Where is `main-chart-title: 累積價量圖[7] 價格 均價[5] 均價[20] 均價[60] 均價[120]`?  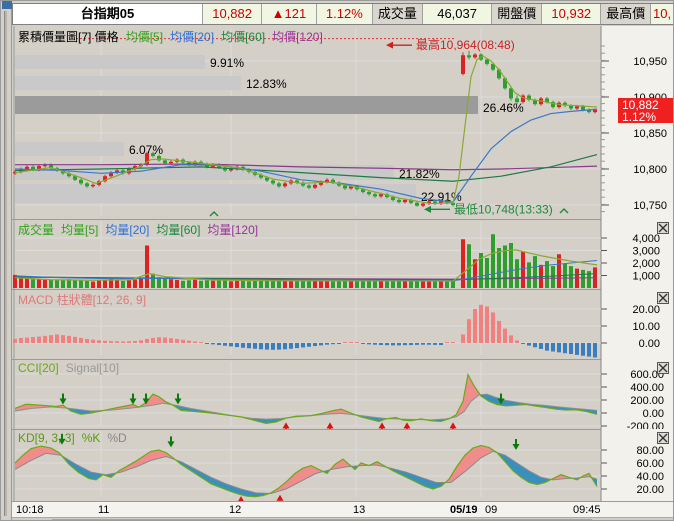 main-chart-title: 累積價量圖[7] 價格 均價[5] 均價[20] 均價[60] 均價[120] is located at coordinates (174, 36).